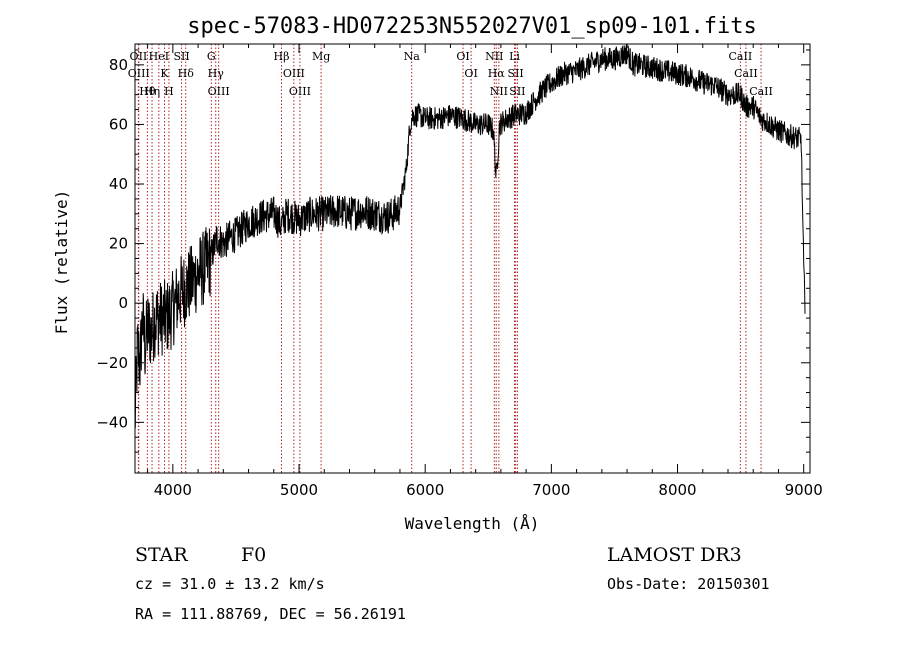 The image size is (900, 649). What do you see at coordinates (253, 555) in the screenshot?
I see `spectral-subclass: F0` at bounding box center [253, 555].